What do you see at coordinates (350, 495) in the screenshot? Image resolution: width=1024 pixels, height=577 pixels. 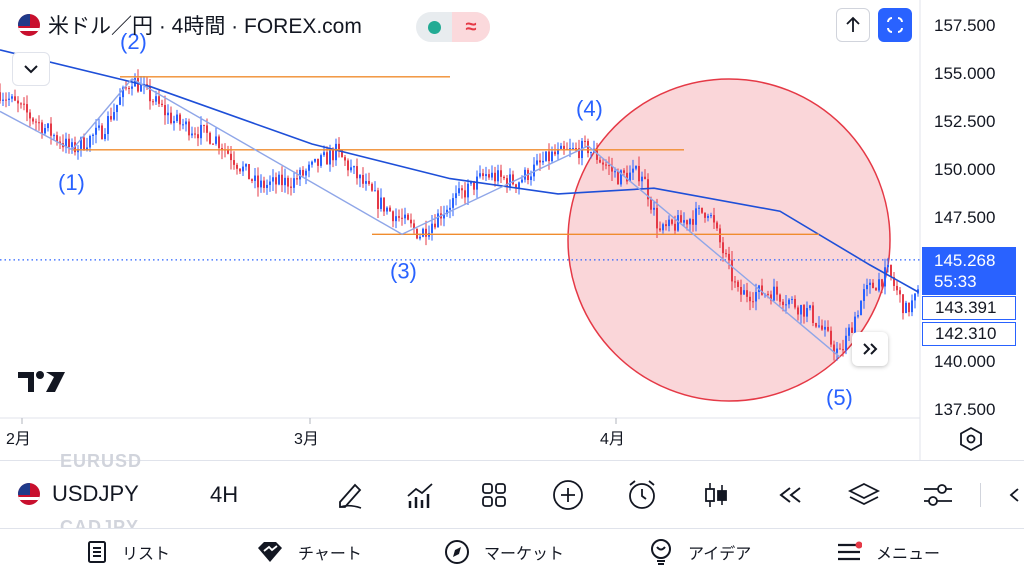 I see `drawing-tool-button` at bounding box center [350, 495].